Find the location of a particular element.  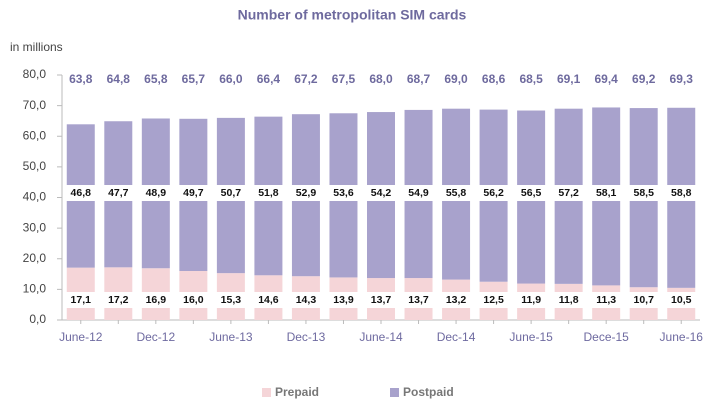

y-axis-label: in millions is located at coordinates (36, 47).